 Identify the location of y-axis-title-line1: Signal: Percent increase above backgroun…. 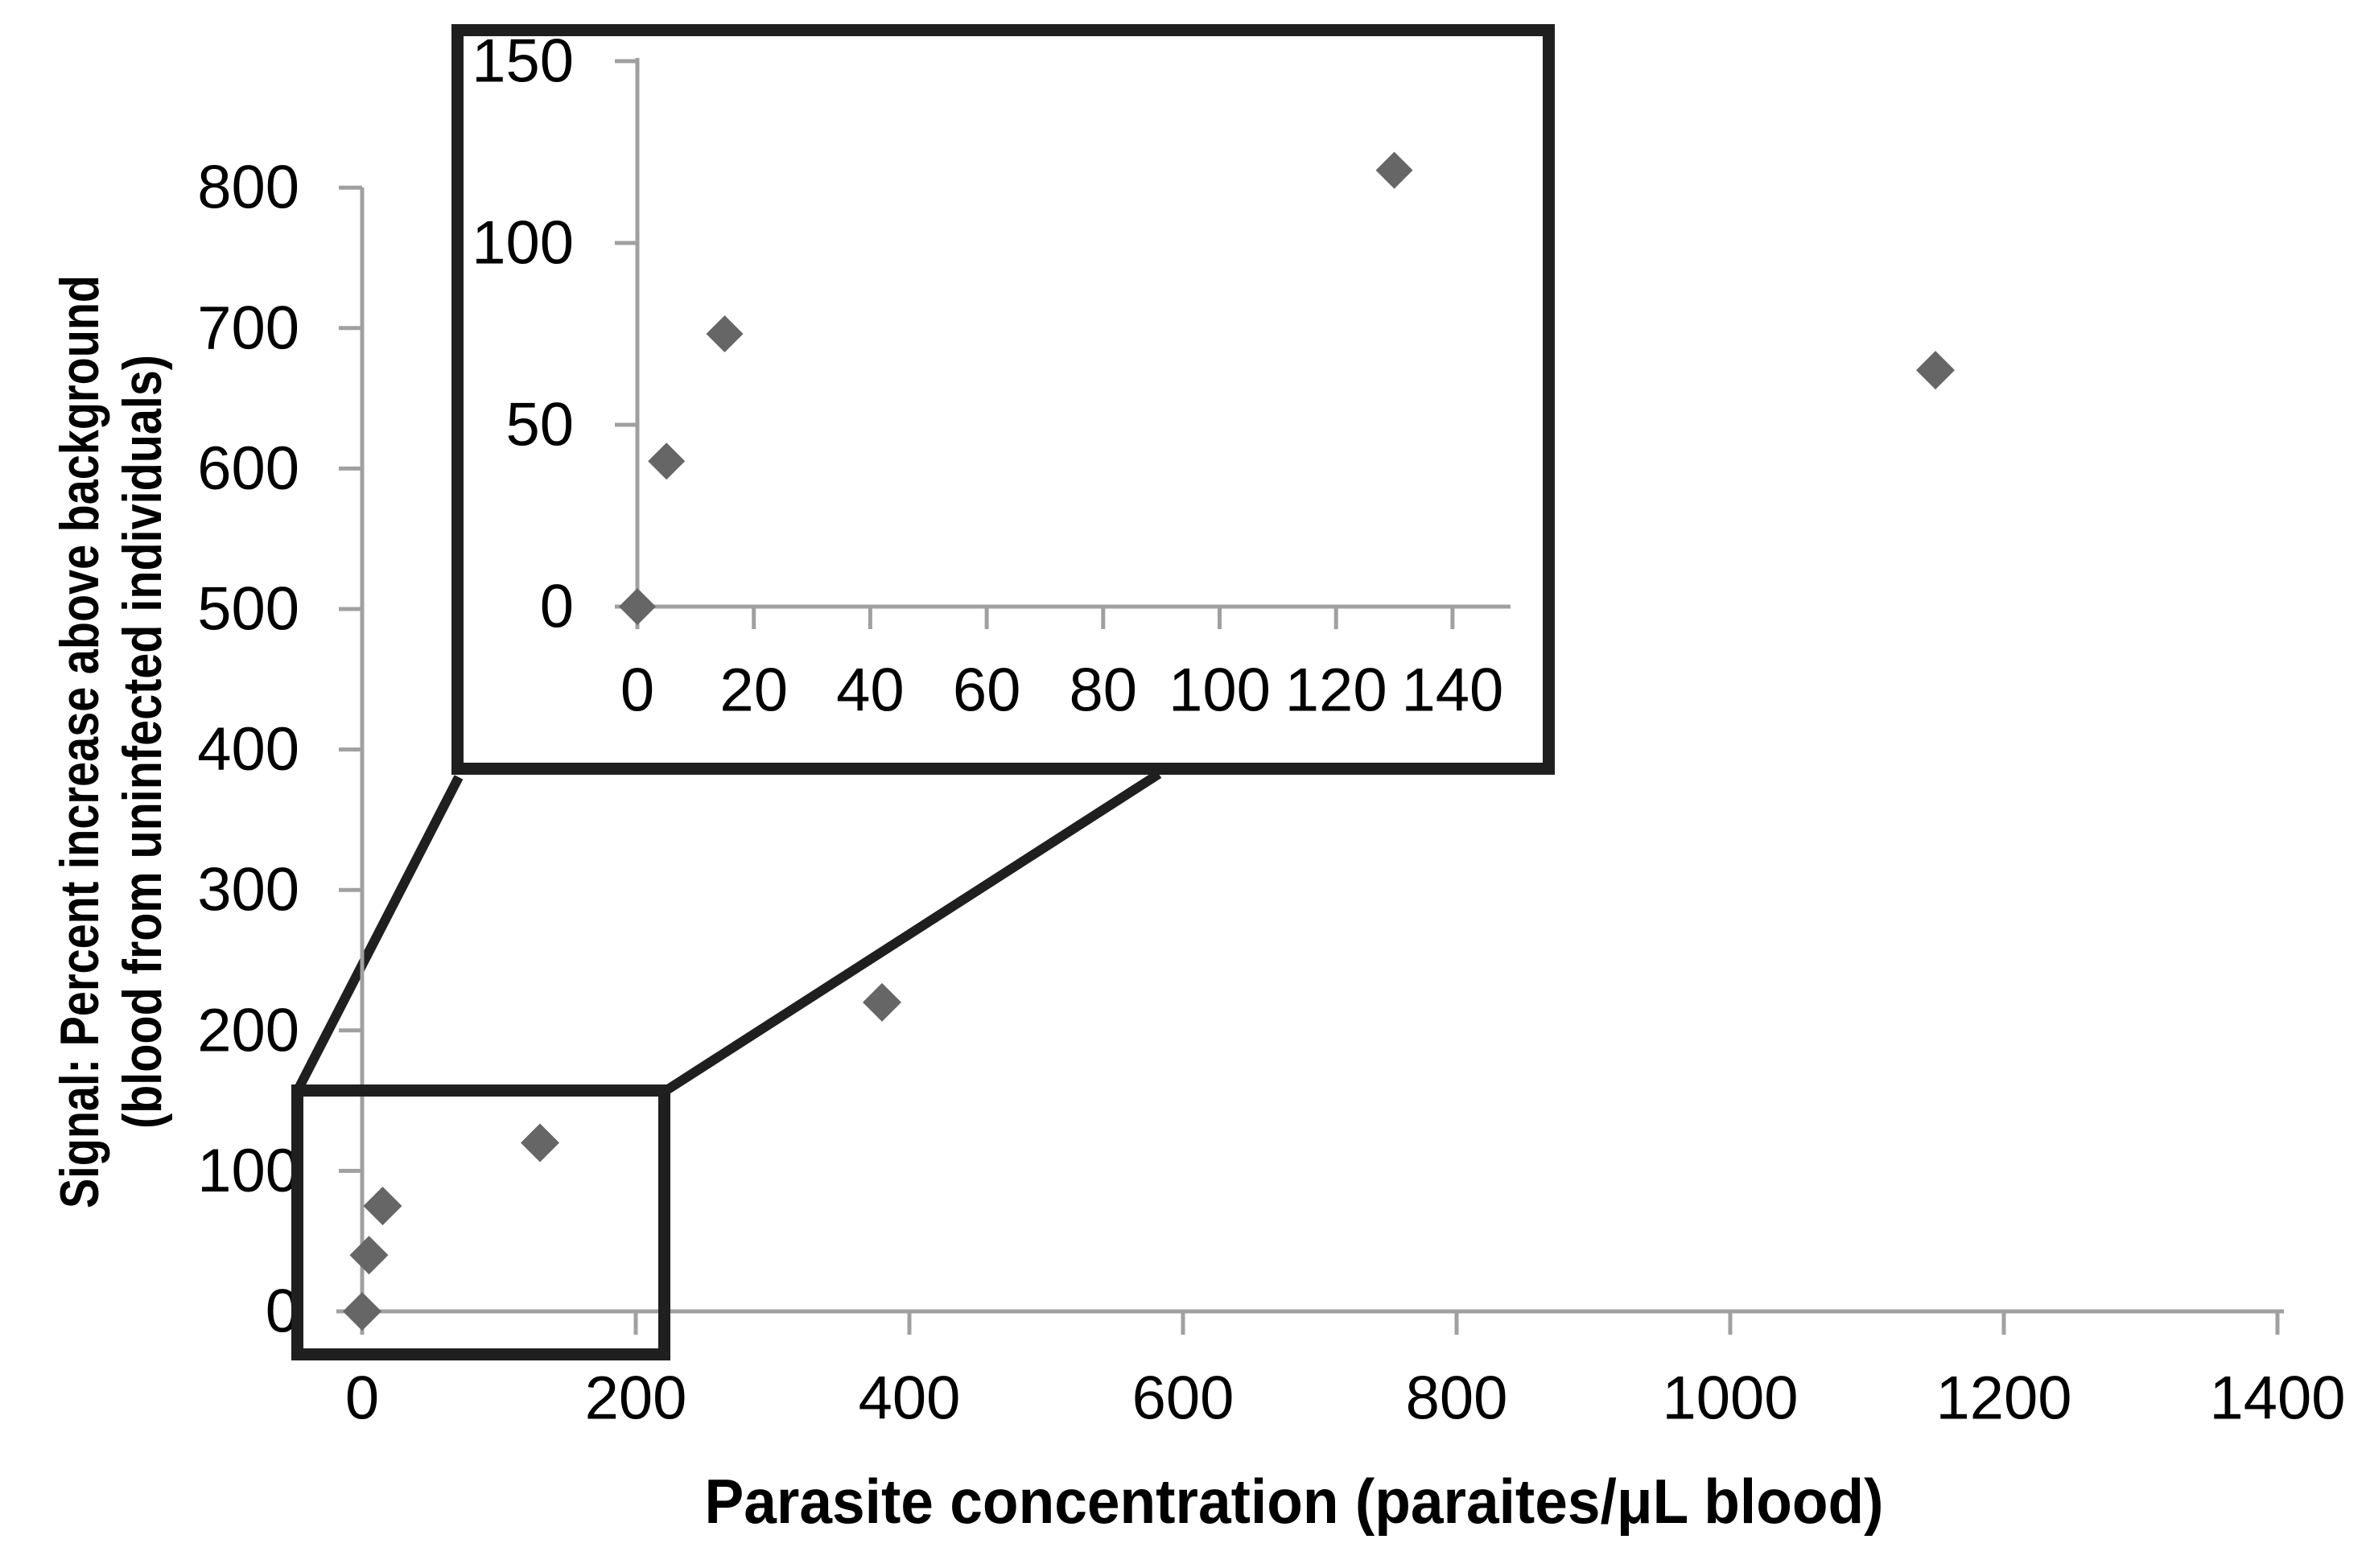
(79, 741).